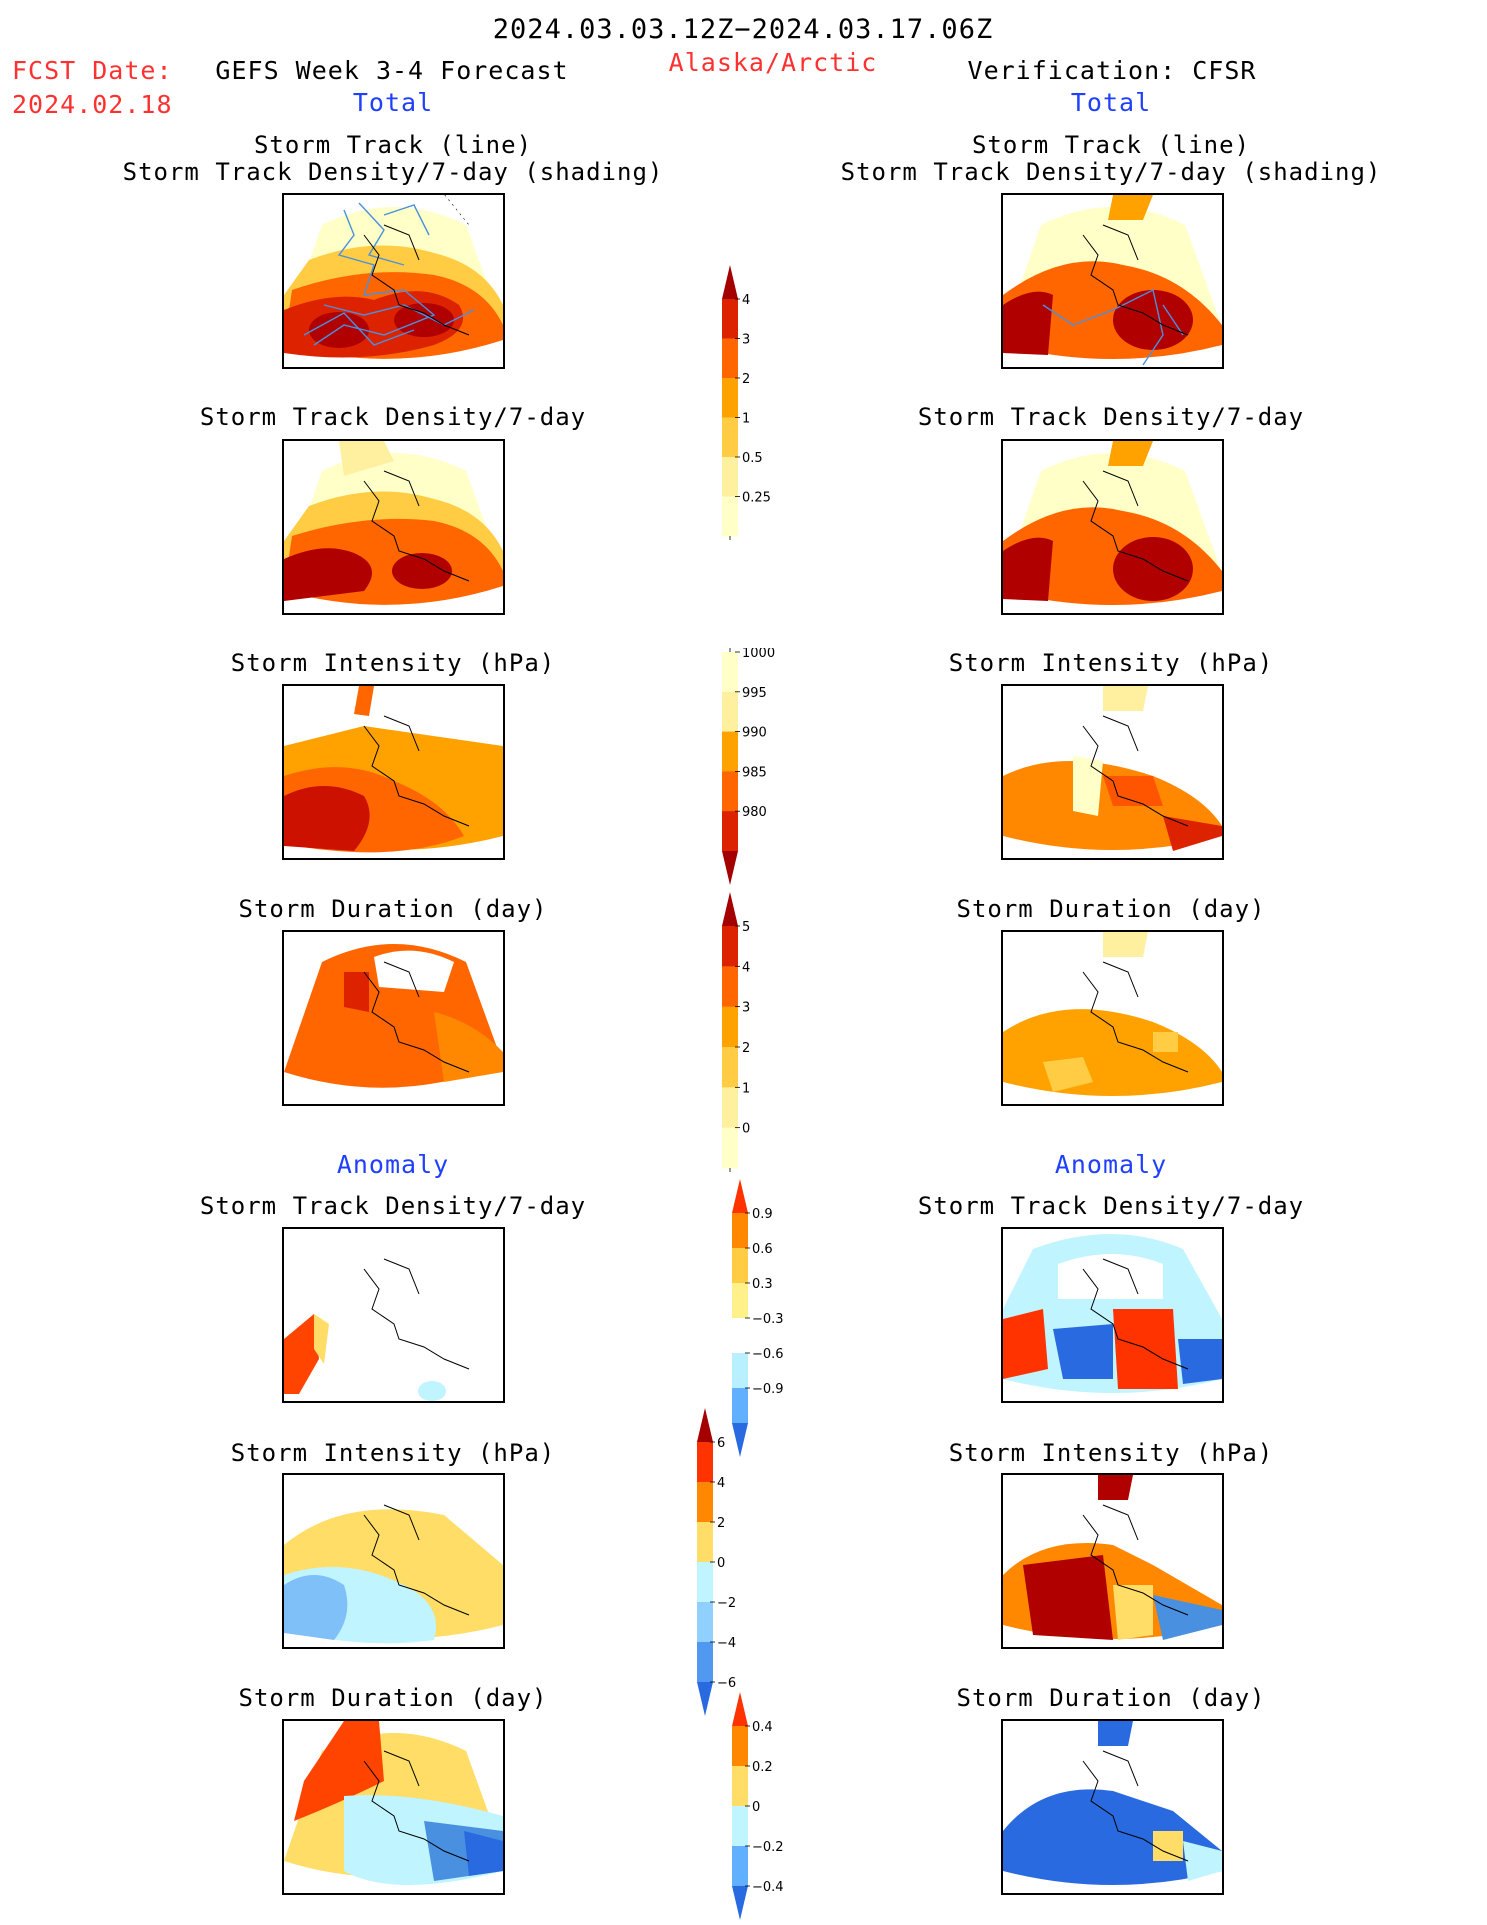 The image size is (1487, 1925). What do you see at coordinates (768, 1354) in the screenshot?
I see `anom_density-tick-label: −0.6` at bounding box center [768, 1354].